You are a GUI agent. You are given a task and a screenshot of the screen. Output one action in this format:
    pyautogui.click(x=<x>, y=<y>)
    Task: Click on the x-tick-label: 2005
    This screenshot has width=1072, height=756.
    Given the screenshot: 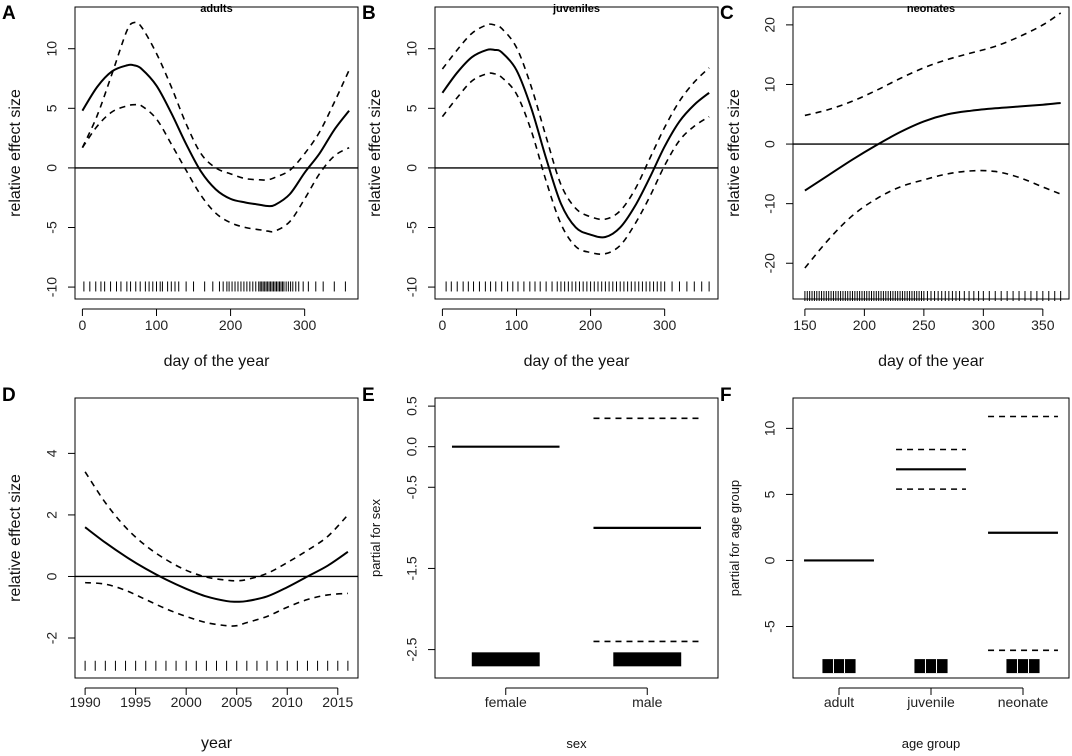 What is the action you would take?
    pyautogui.click(x=236, y=702)
    